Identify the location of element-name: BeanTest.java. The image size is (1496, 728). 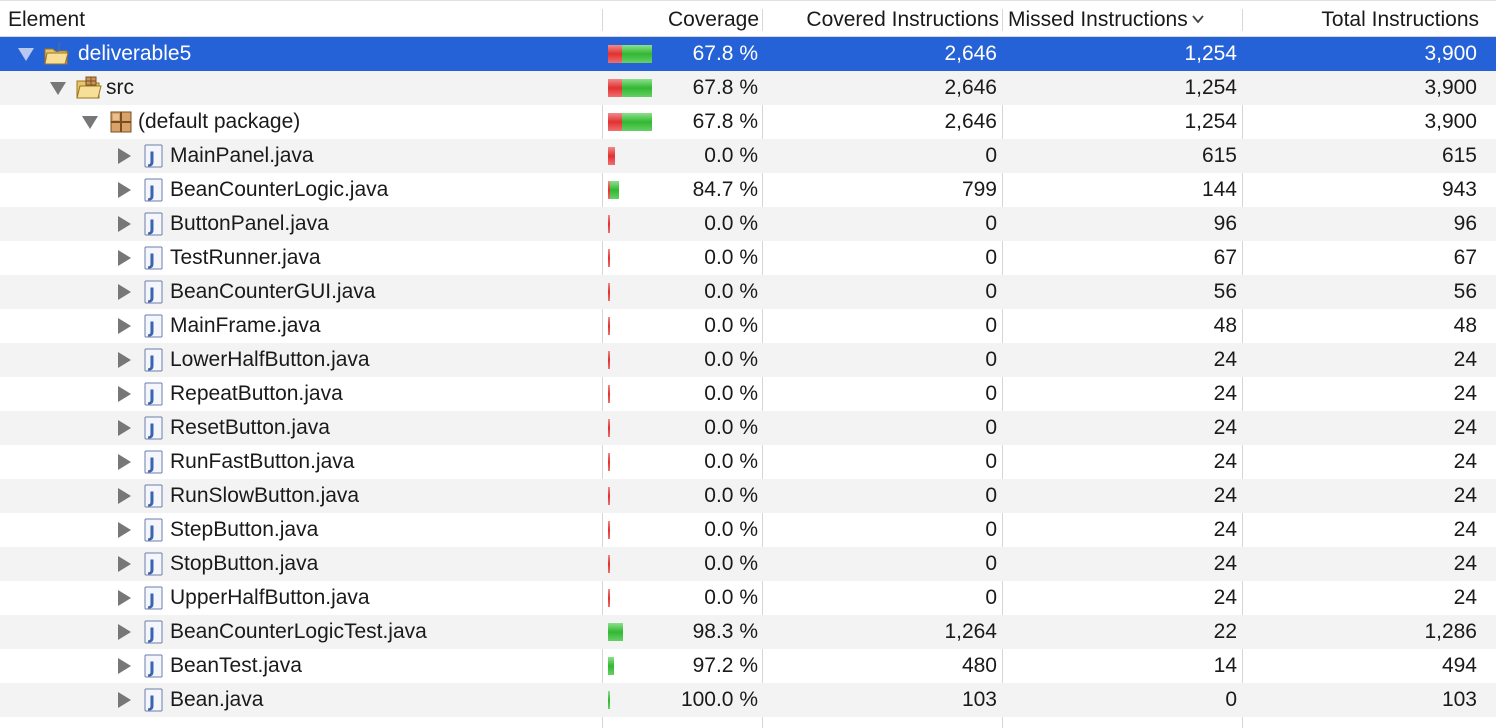
(236, 665).